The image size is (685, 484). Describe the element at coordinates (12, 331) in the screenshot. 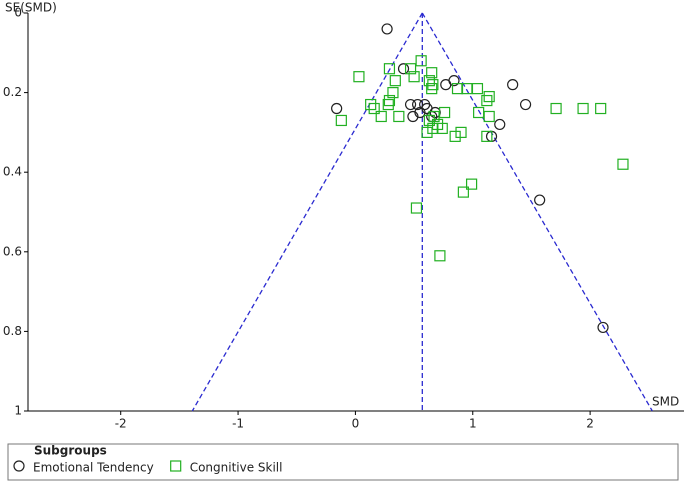

I see `y-tick-label: 0.8` at that location.